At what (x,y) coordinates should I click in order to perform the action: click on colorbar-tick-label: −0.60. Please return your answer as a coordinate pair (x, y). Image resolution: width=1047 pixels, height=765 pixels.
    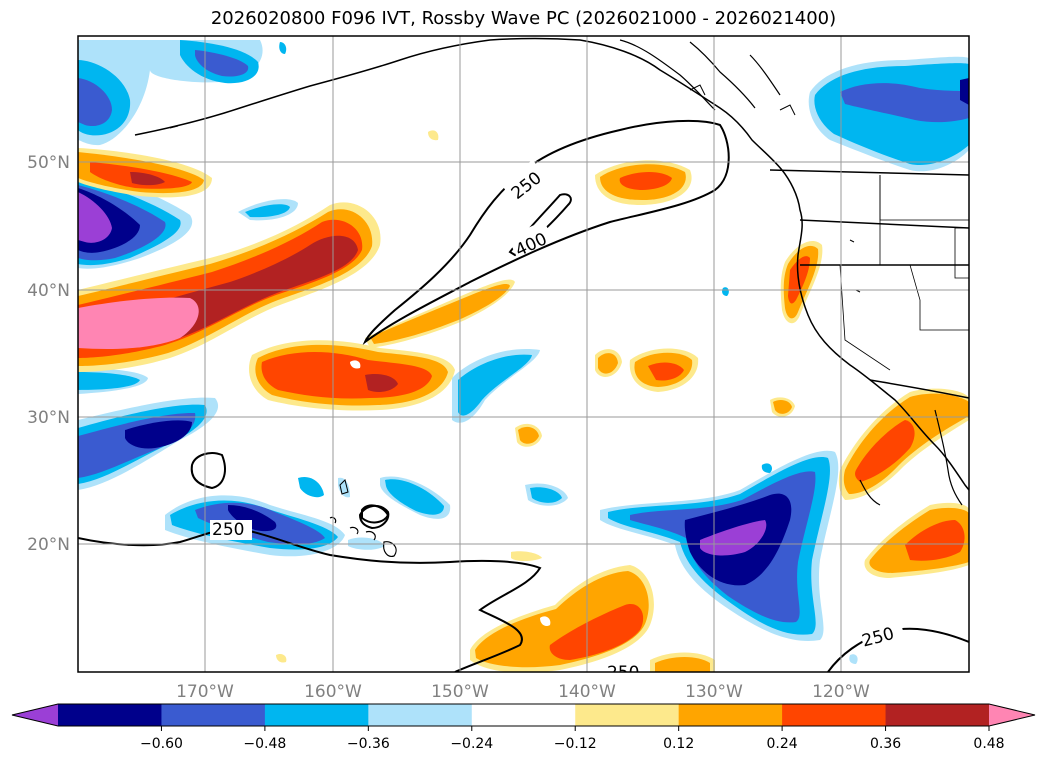
    Looking at the image, I should click on (161, 744).